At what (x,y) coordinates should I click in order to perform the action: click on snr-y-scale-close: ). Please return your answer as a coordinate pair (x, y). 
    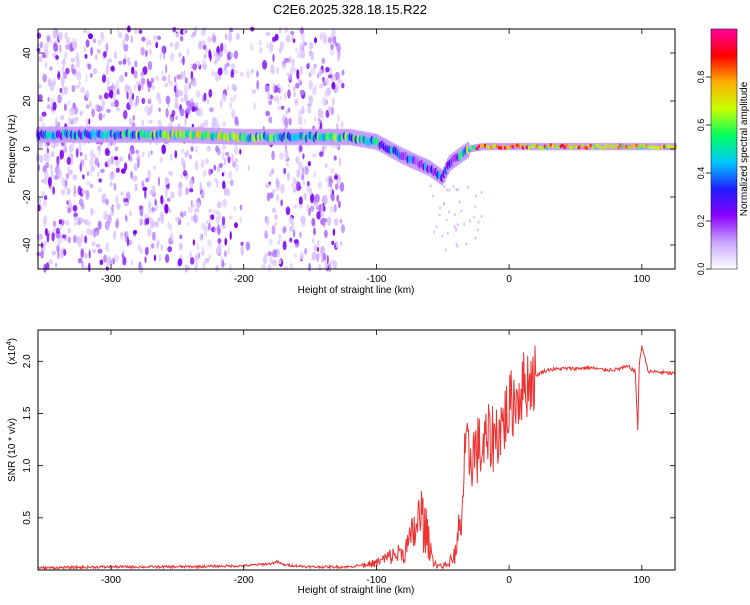
    Looking at the image, I should click on (12, 339).